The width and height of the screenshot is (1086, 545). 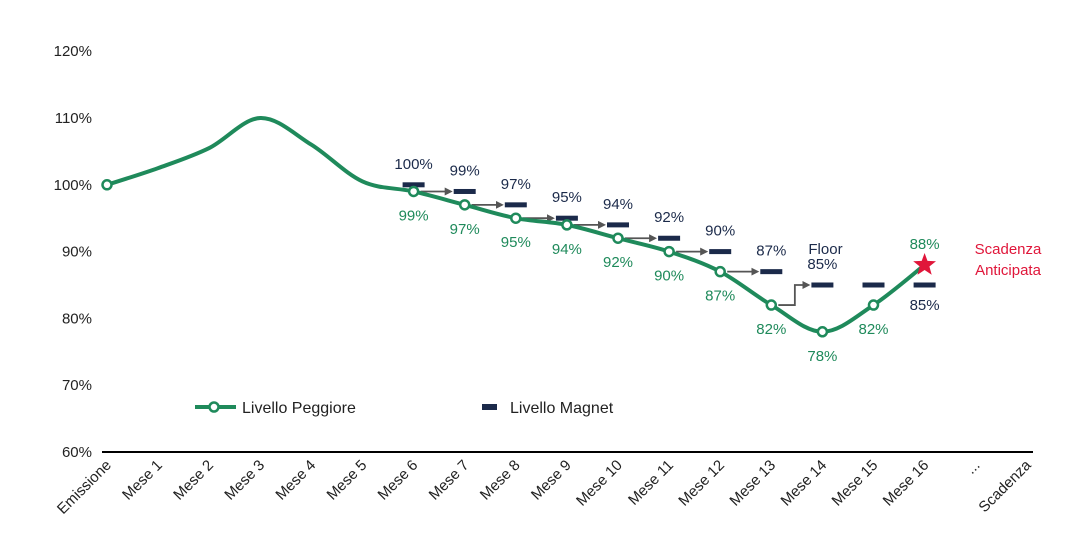 What do you see at coordinates (567, 249) in the screenshot?
I see `worst-value-label: 94%` at bounding box center [567, 249].